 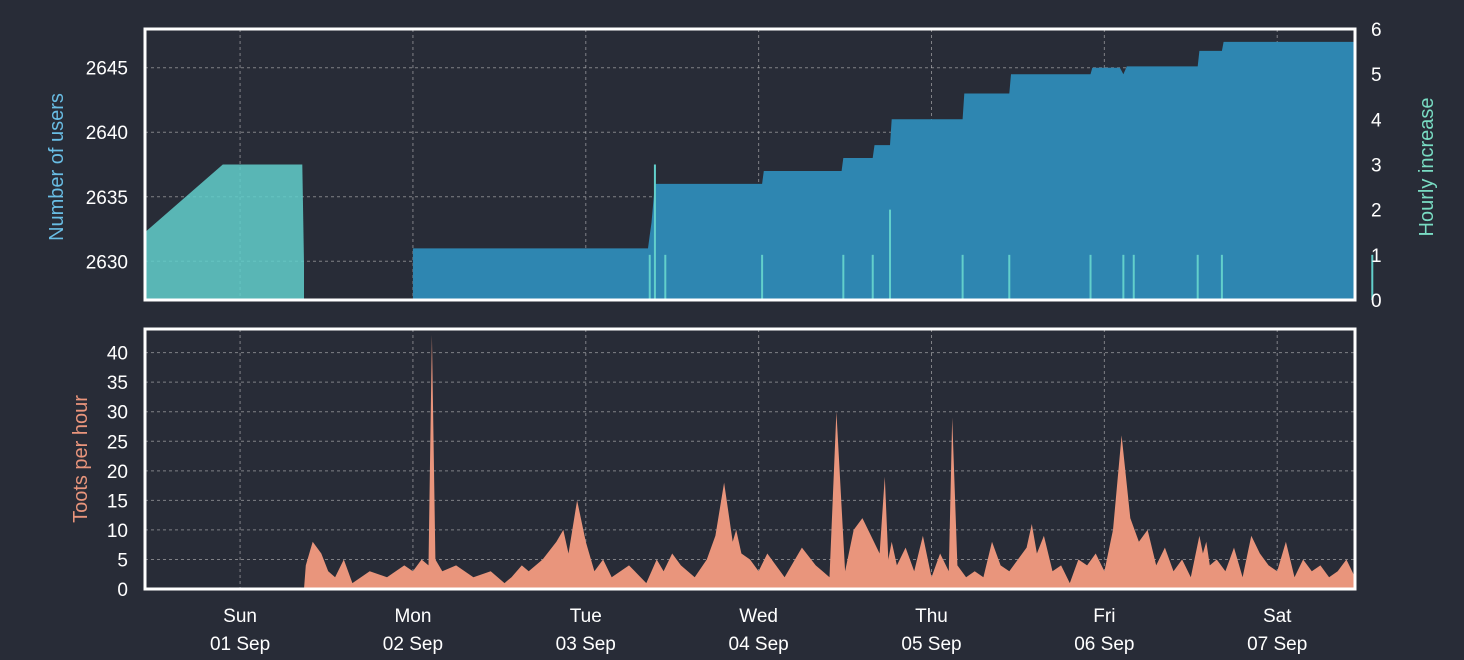 I want to click on hourly-y-axis-label: Hourly increase, so click(x=1427, y=167).